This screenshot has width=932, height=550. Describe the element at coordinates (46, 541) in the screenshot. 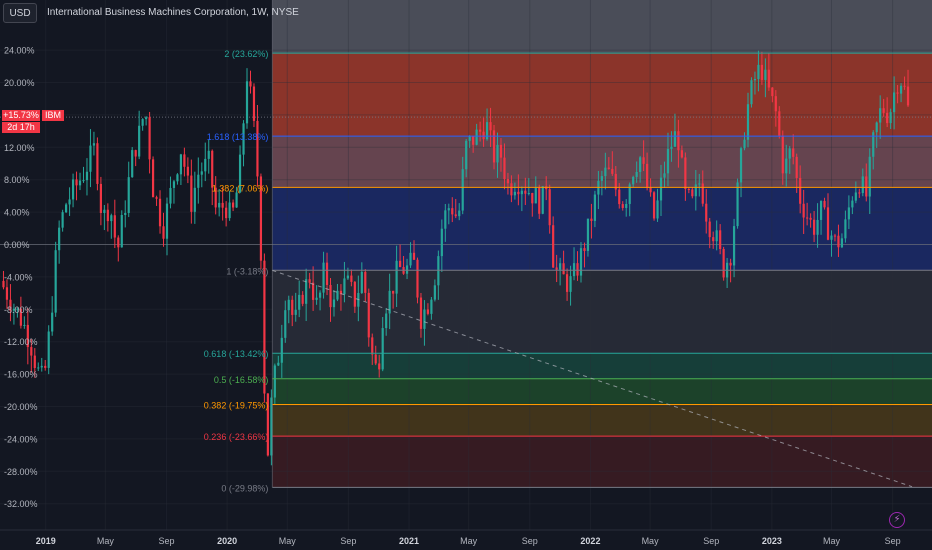

I see `x-axis-tick-label: 2019` at that location.